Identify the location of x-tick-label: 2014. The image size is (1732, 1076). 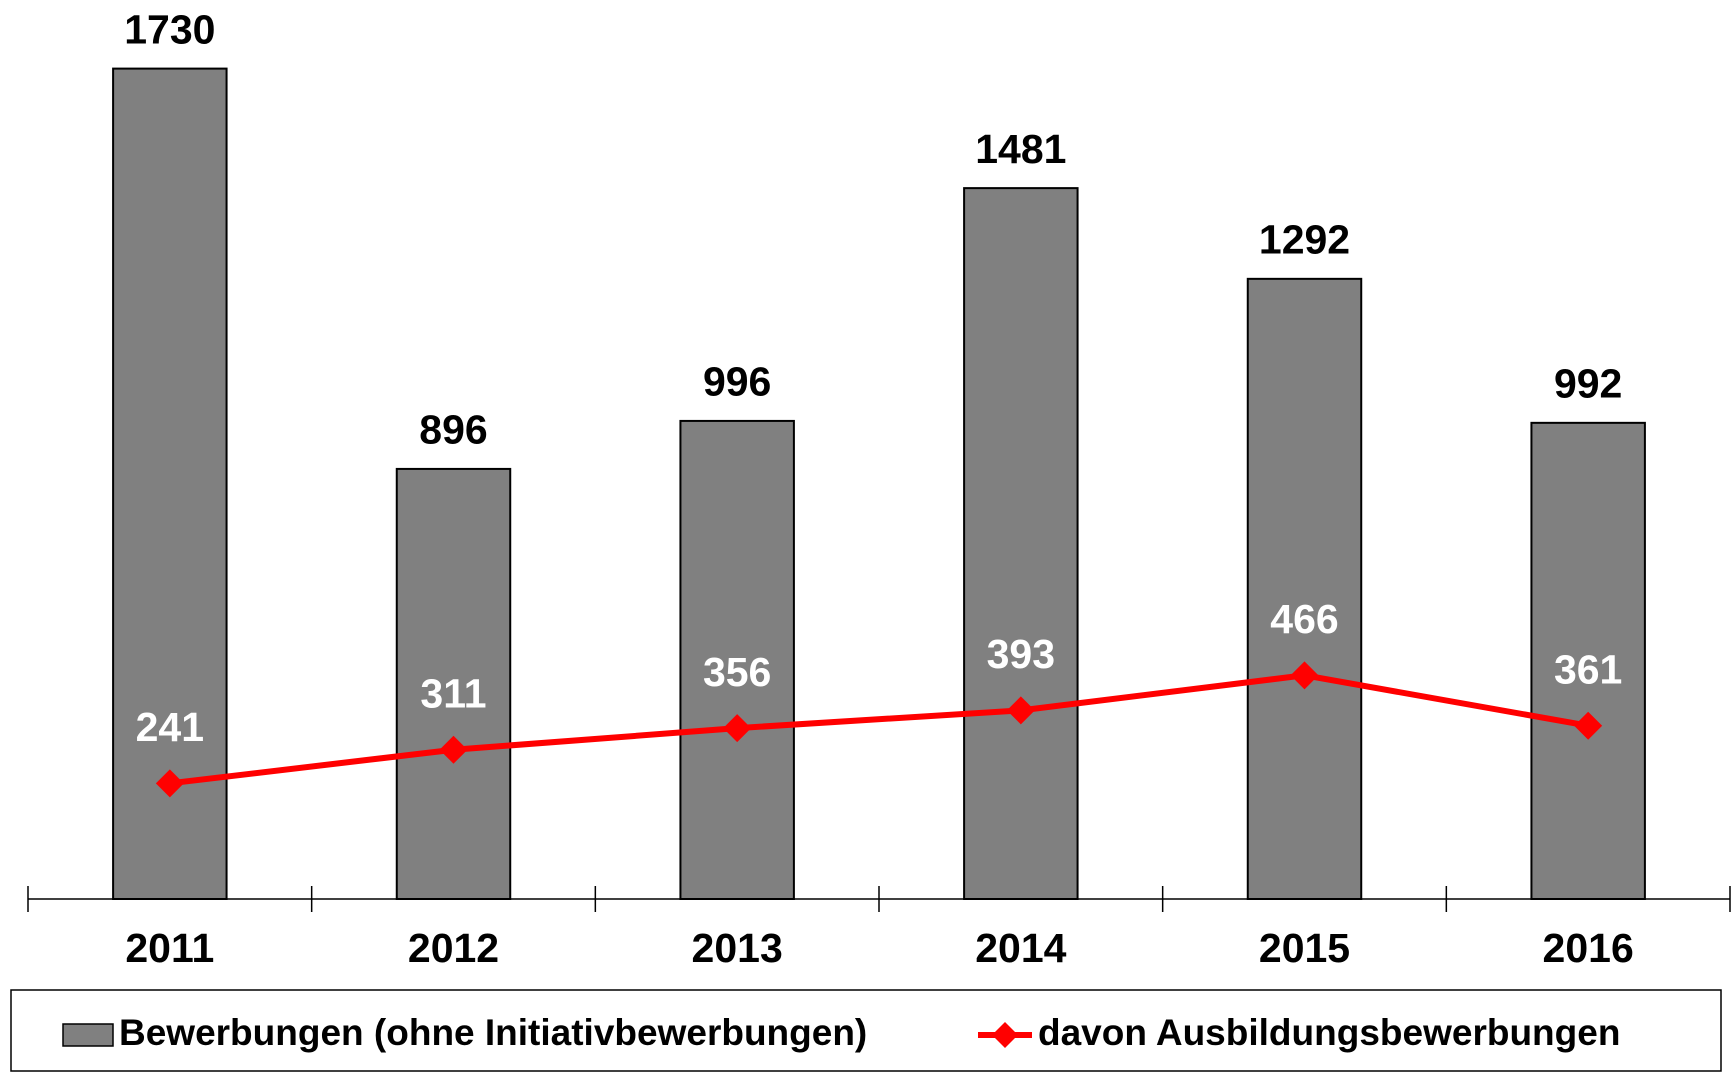
(1020, 948).